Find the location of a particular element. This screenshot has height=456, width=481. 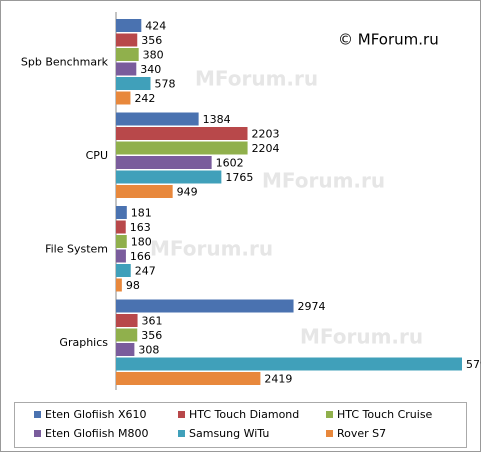

value-label: 949 is located at coordinates (187, 192).